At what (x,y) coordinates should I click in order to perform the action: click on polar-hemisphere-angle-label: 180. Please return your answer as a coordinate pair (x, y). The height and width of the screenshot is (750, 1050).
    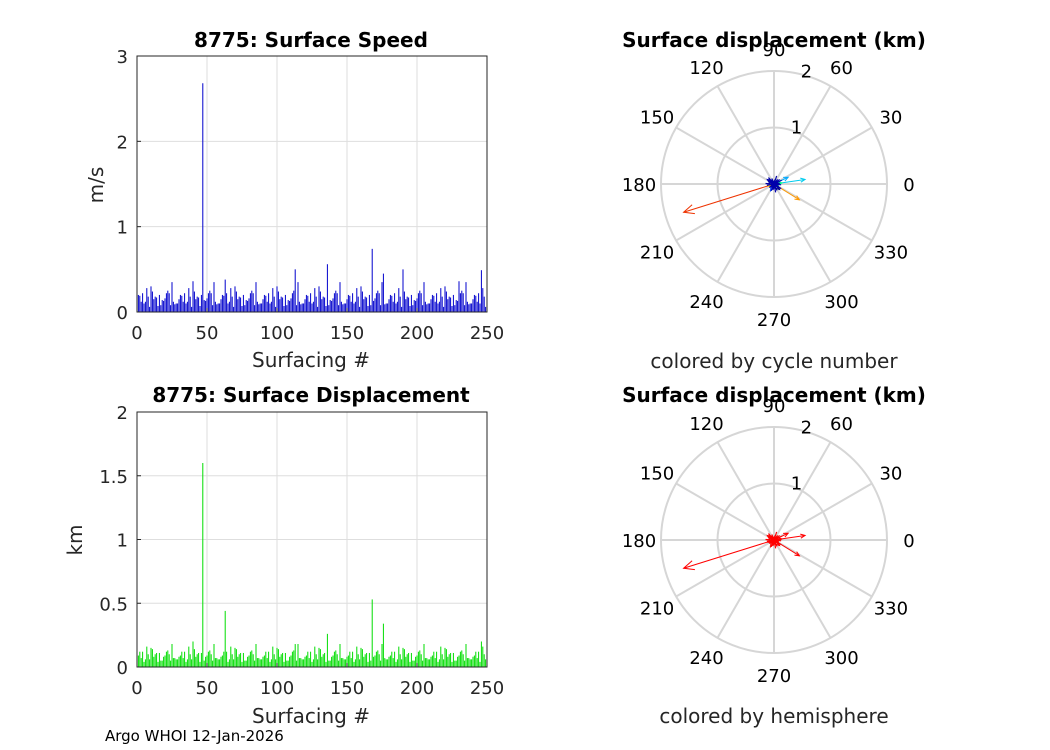
    Looking at the image, I should click on (639, 541).